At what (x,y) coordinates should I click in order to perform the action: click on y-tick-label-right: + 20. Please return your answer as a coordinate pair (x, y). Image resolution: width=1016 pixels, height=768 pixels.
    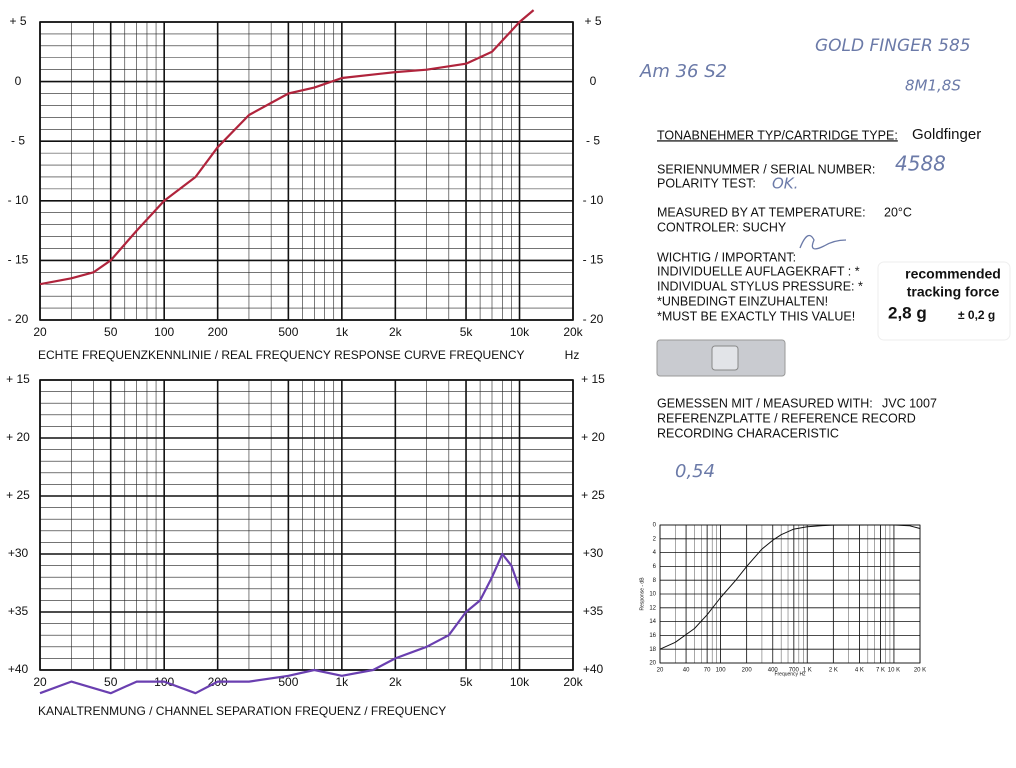
    Looking at the image, I should click on (593, 437).